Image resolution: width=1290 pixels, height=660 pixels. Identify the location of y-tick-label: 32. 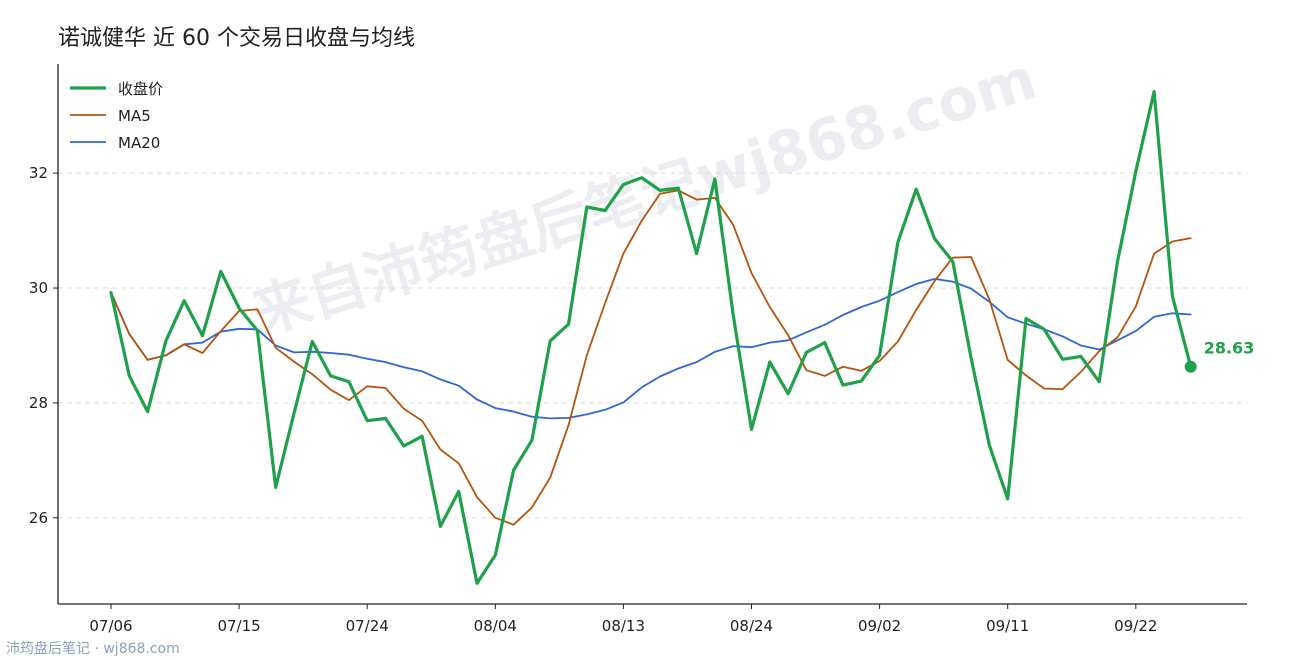
(38, 173).